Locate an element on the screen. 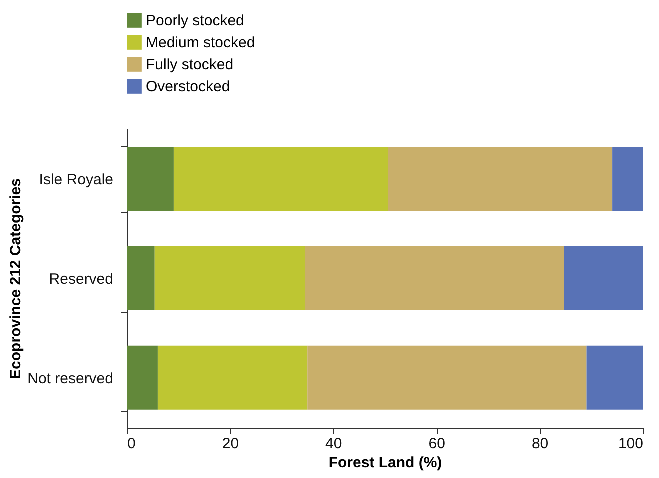 The width and height of the screenshot is (659, 478). y-tick-label: Not reserved is located at coordinates (71, 379).